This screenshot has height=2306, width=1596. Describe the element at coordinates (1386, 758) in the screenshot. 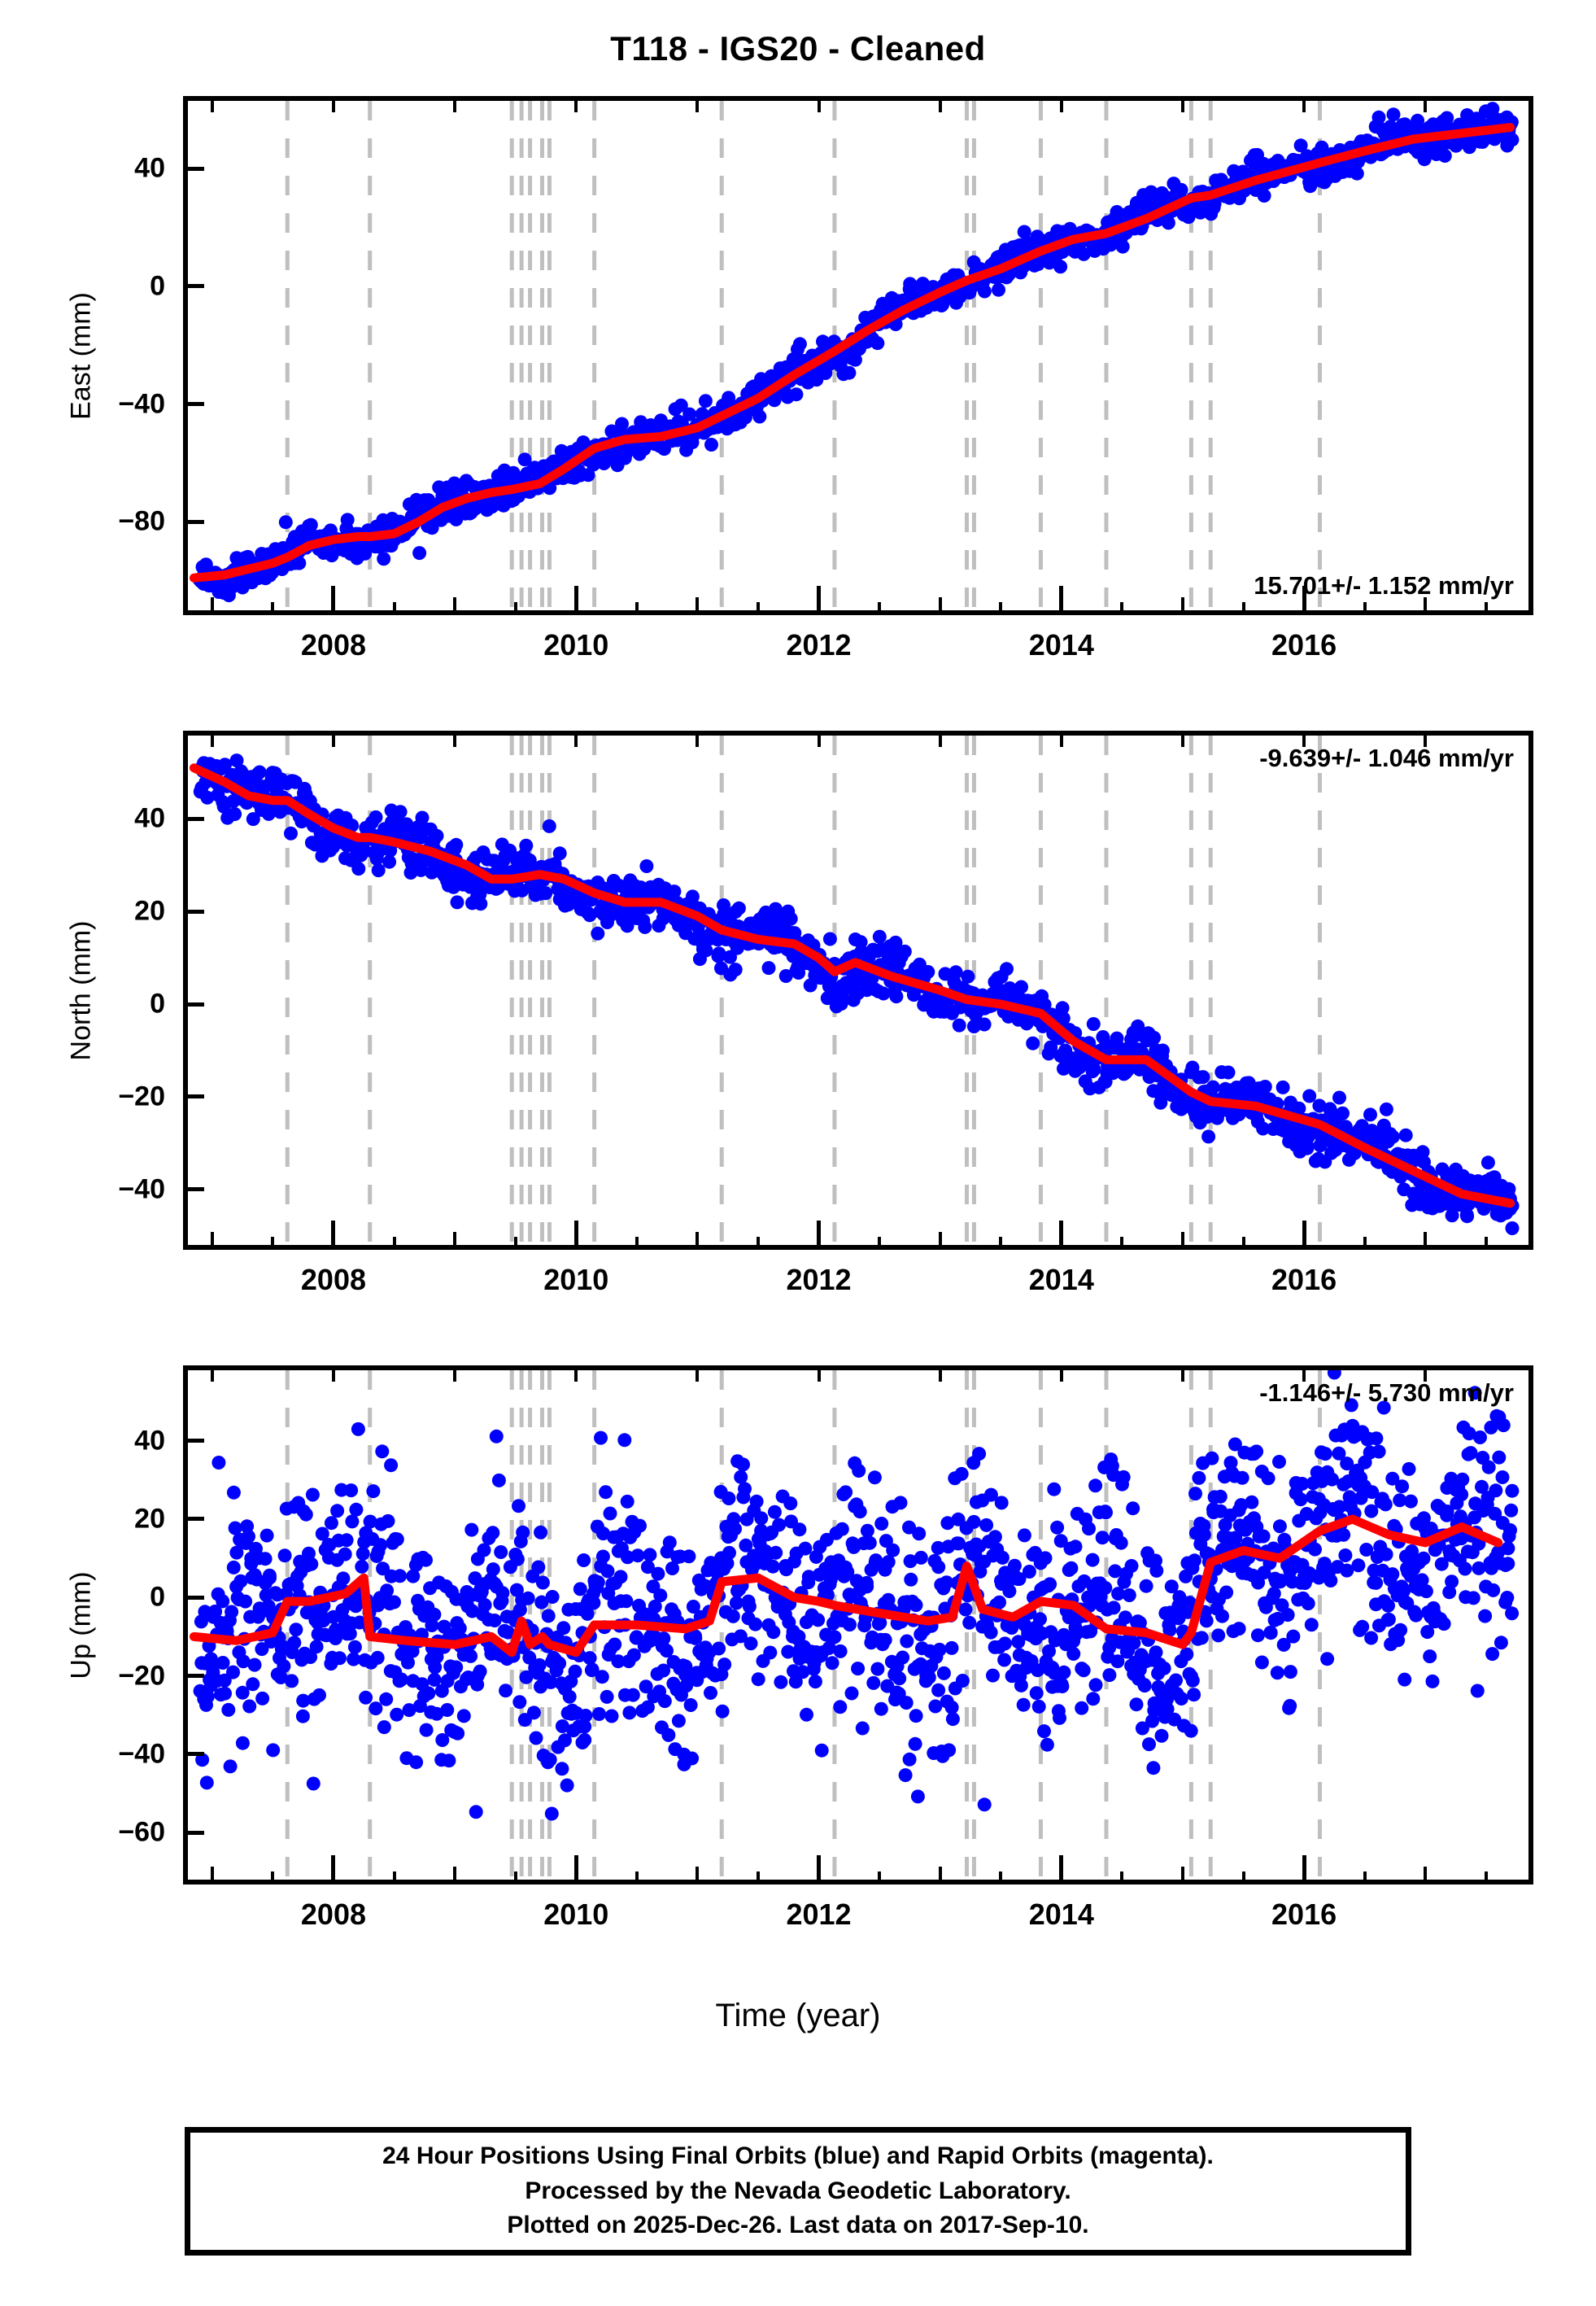

I see `rate-label-north: -9.639+/- 1.046 mm/yr` at that location.